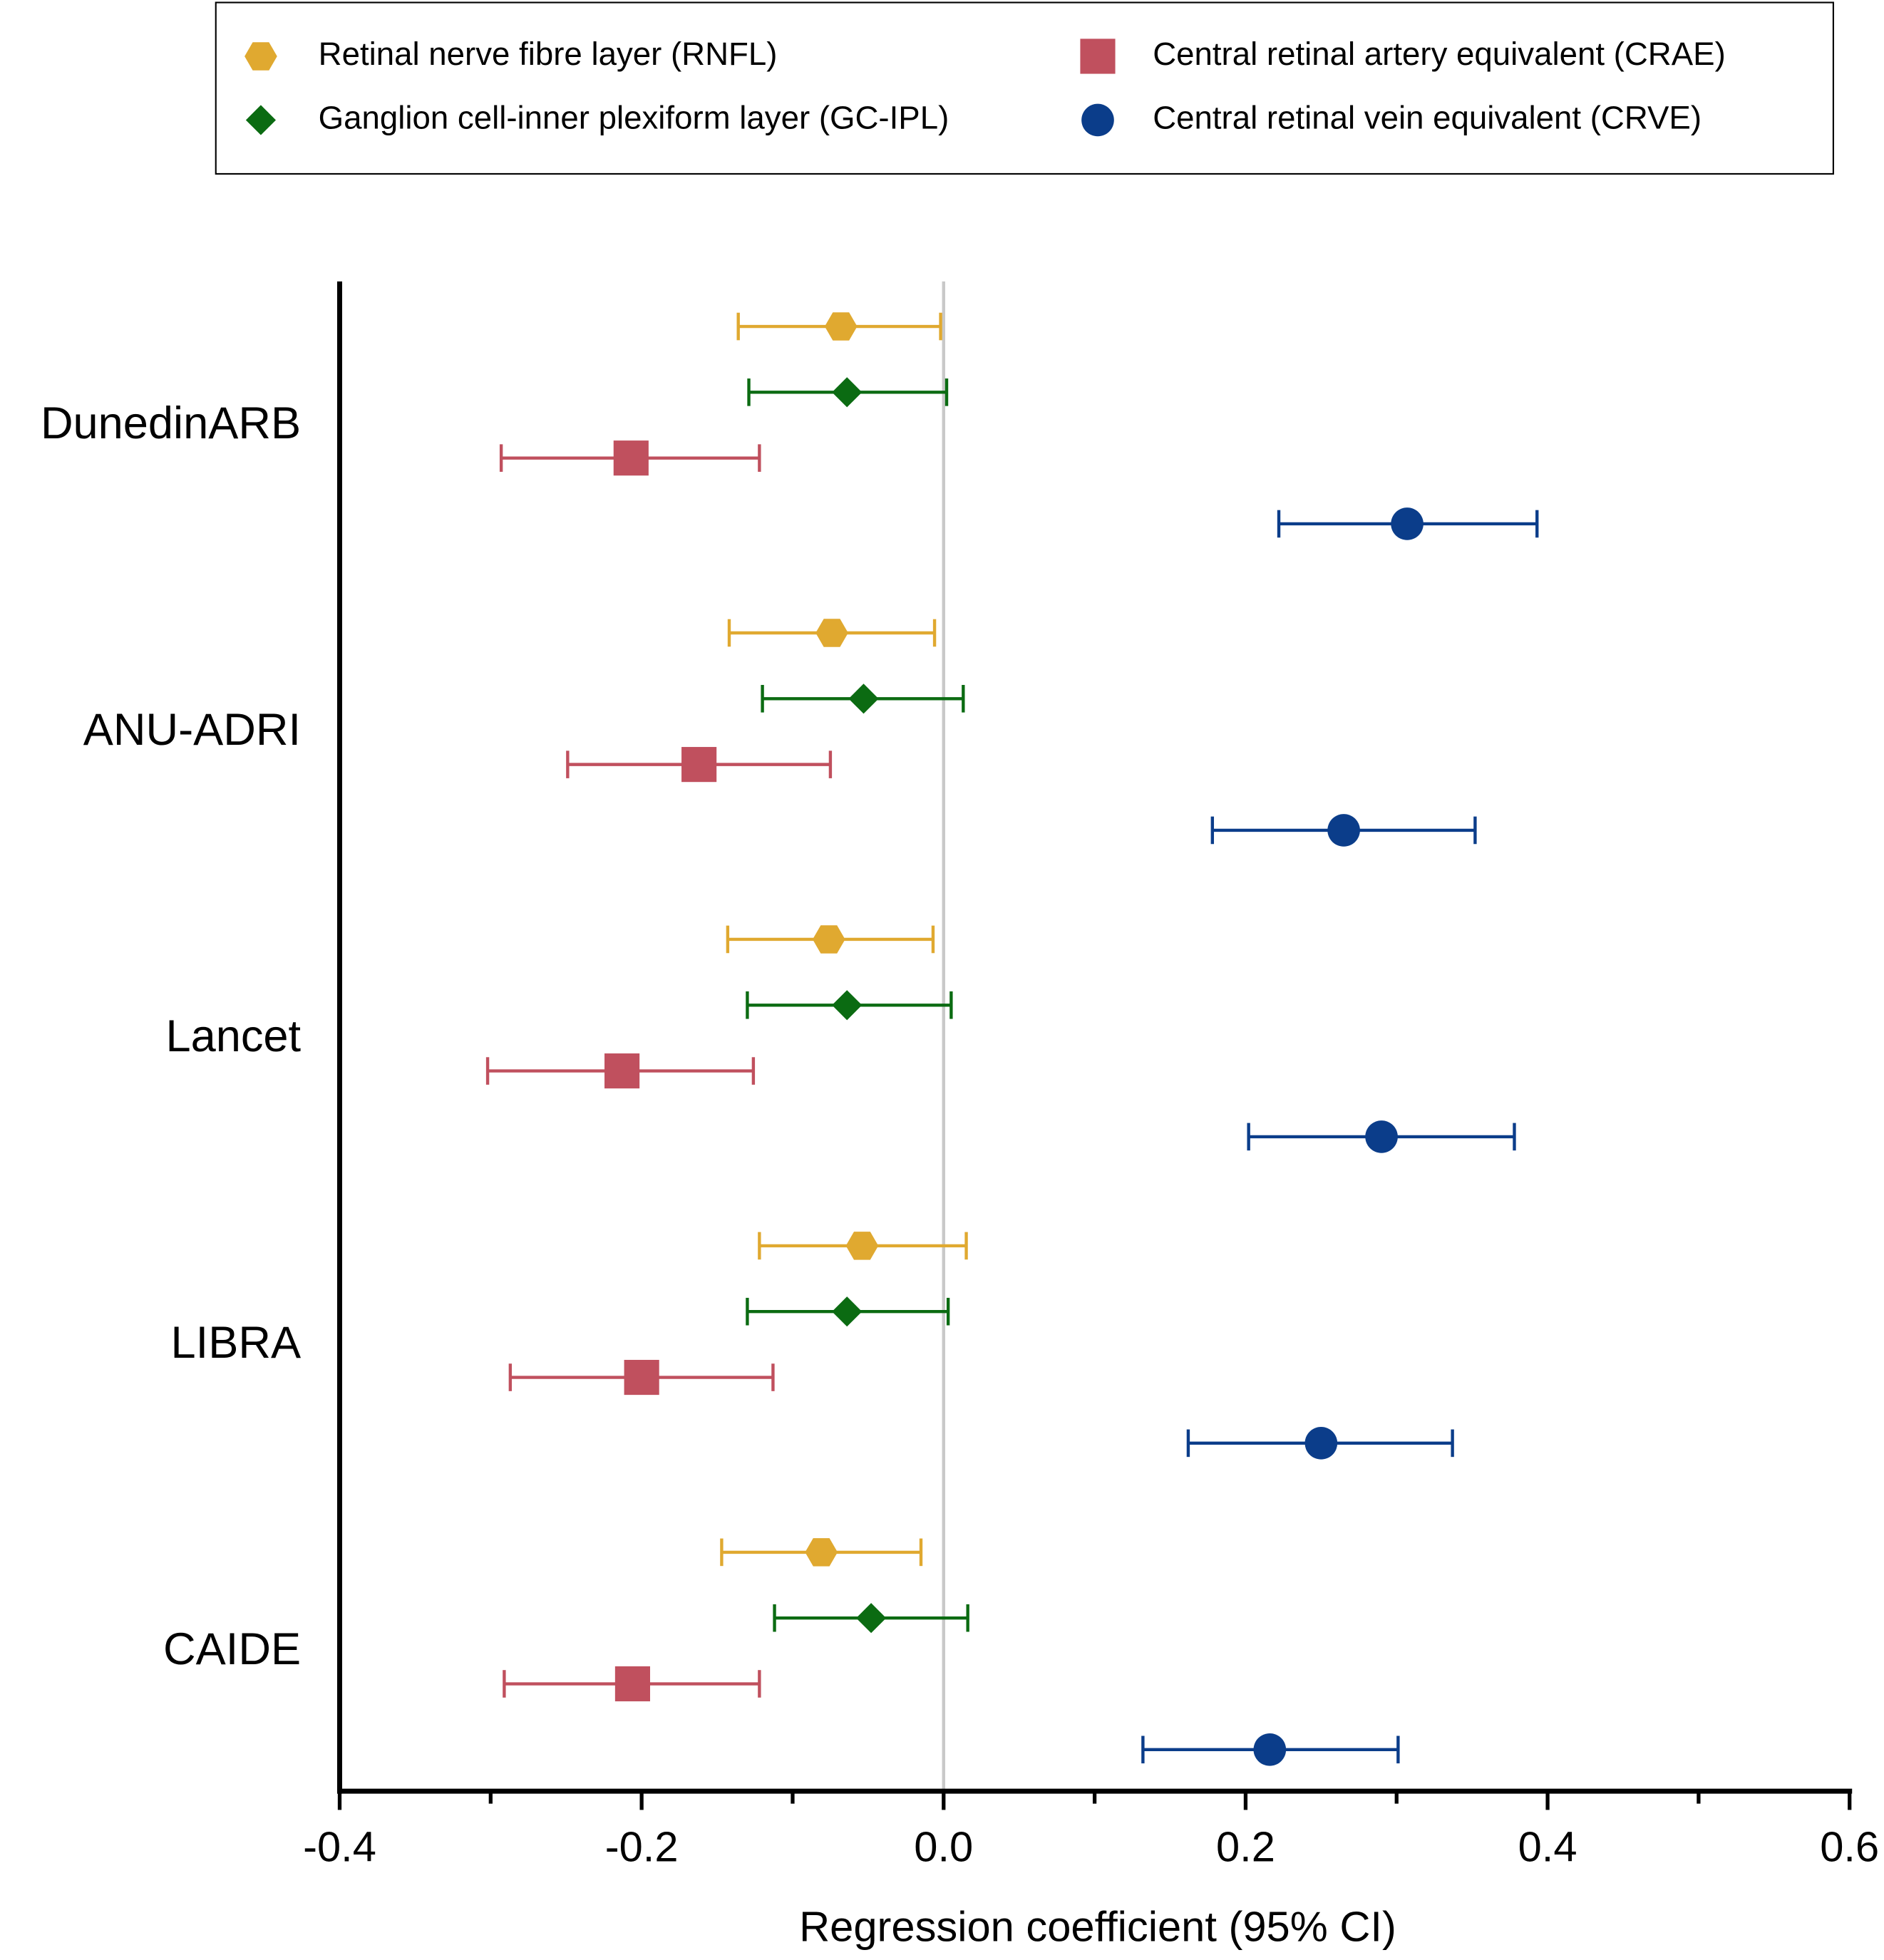 This screenshot has height=1960, width=1884. I want to click on category-label: DunedinARB, so click(171, 423).